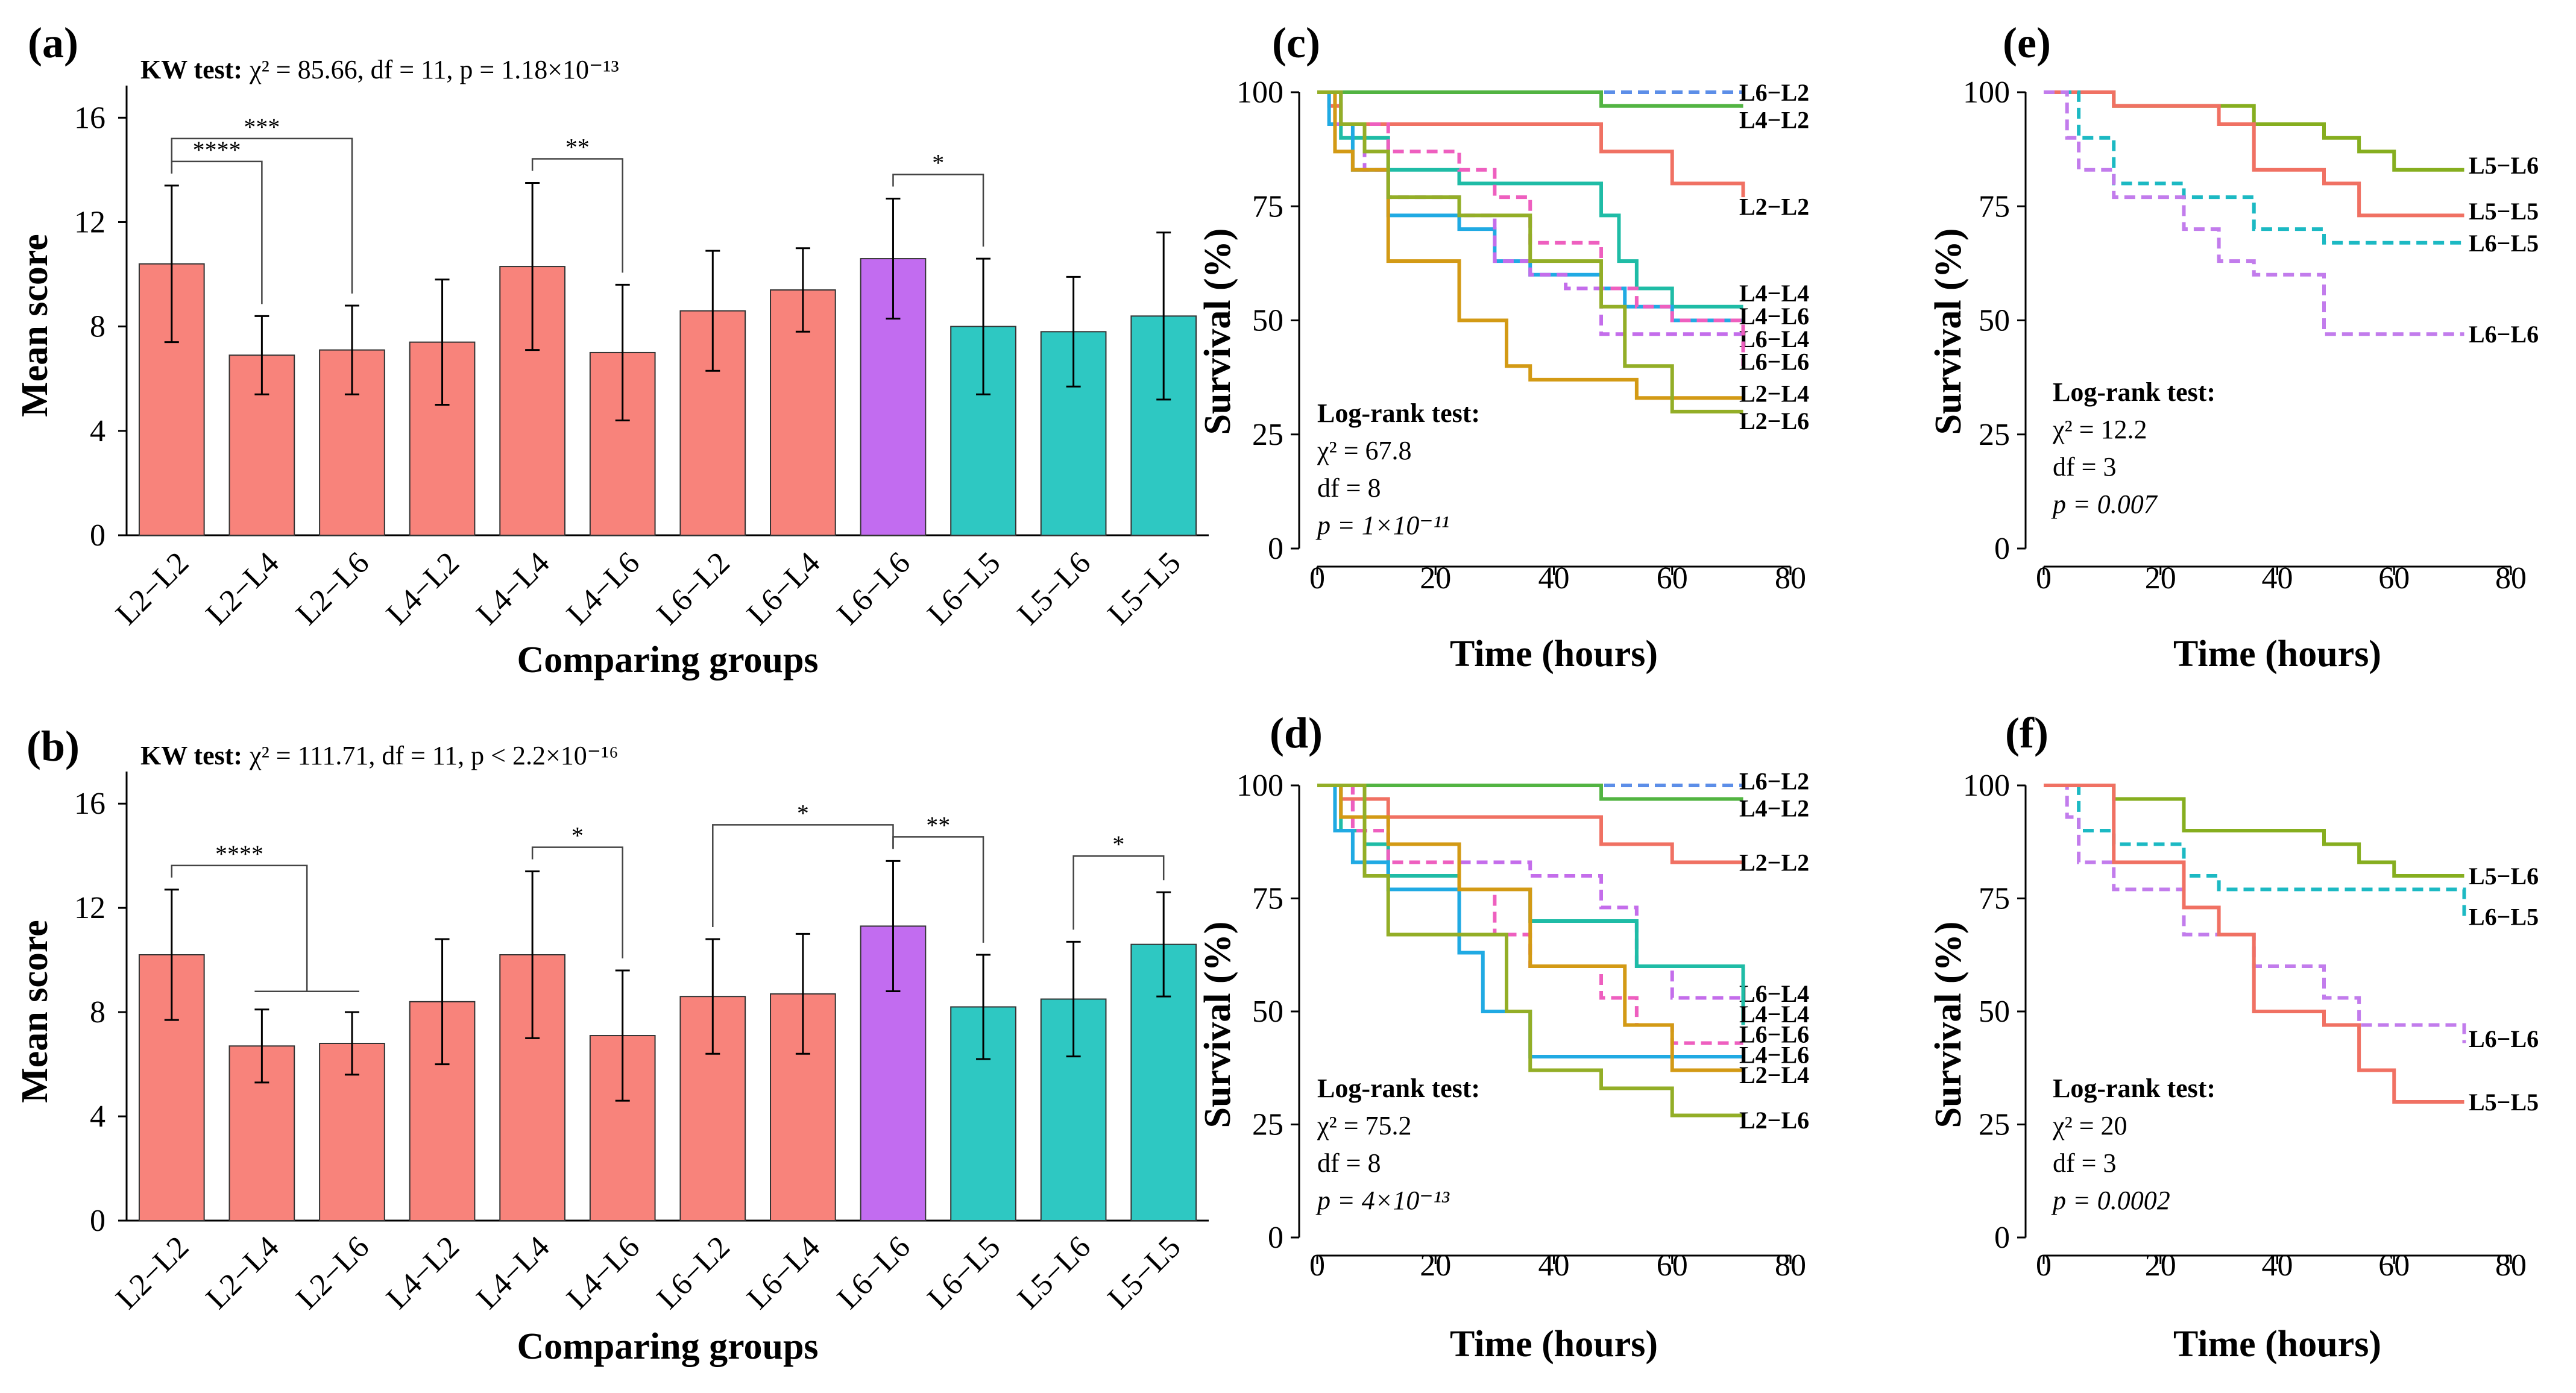  Describe the element at coordinates (1774, 993) in the screenshot. I see `series-label: L6−L4` at that location.